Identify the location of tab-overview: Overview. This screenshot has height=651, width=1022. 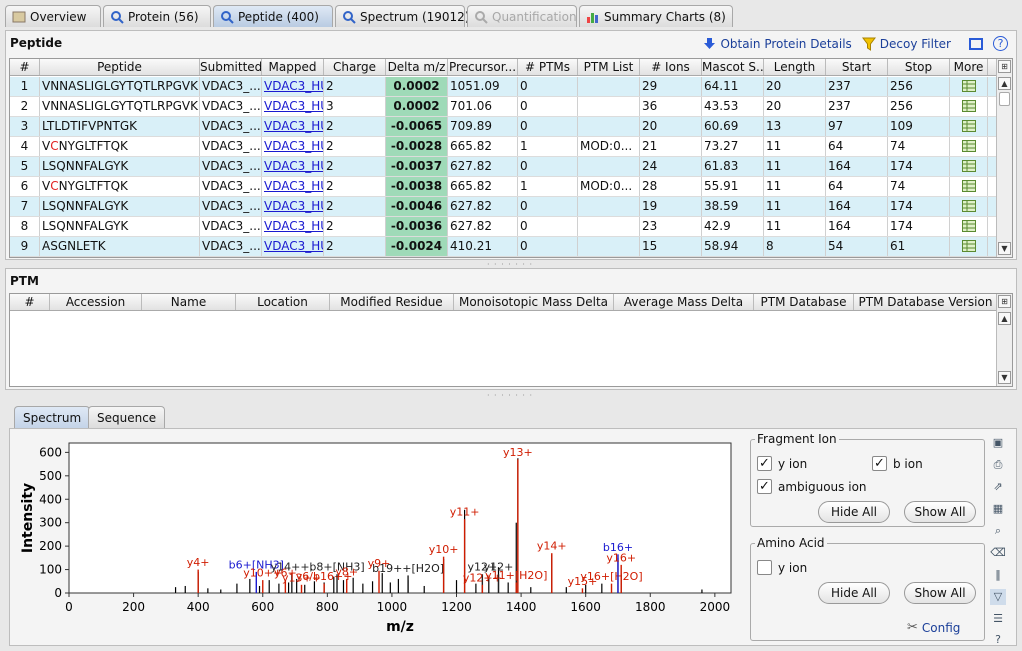
(53, 16).